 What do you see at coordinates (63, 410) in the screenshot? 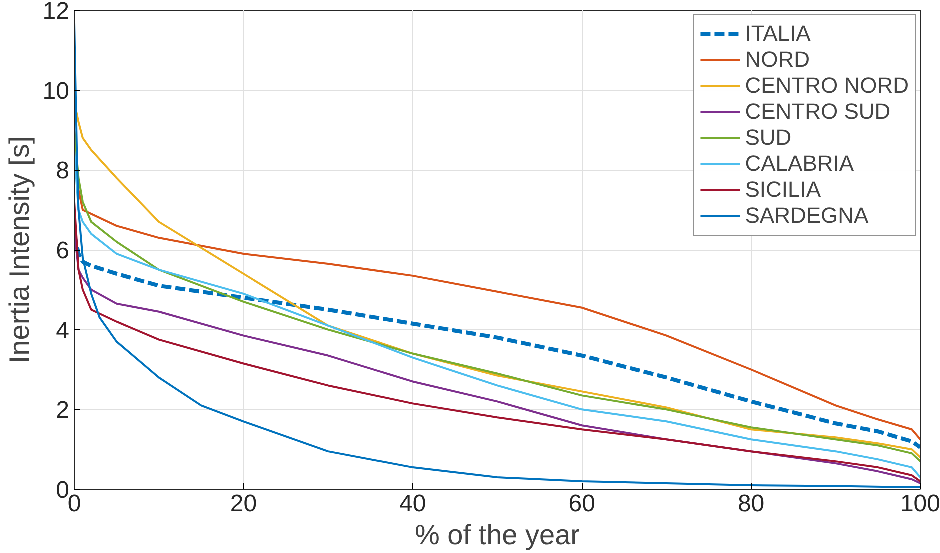
I see `y-tick-label: 2` at bounding box center [63, 410].